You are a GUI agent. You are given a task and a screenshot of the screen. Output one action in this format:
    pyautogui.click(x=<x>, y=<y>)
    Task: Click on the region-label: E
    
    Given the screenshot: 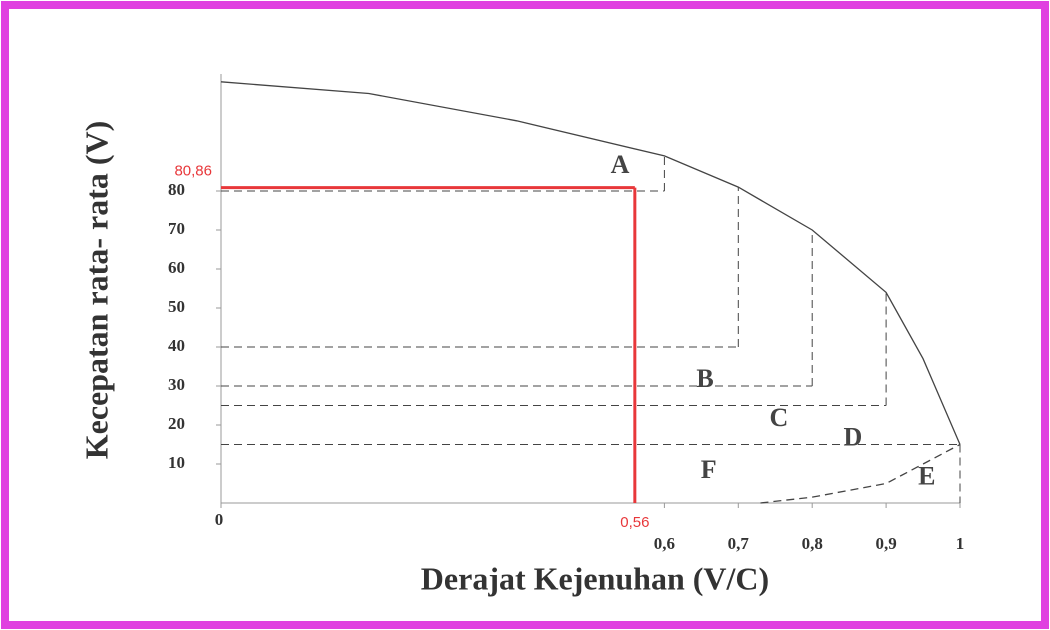 What is the action you would take?
    pyautogui.click(x=926, y=475)
    